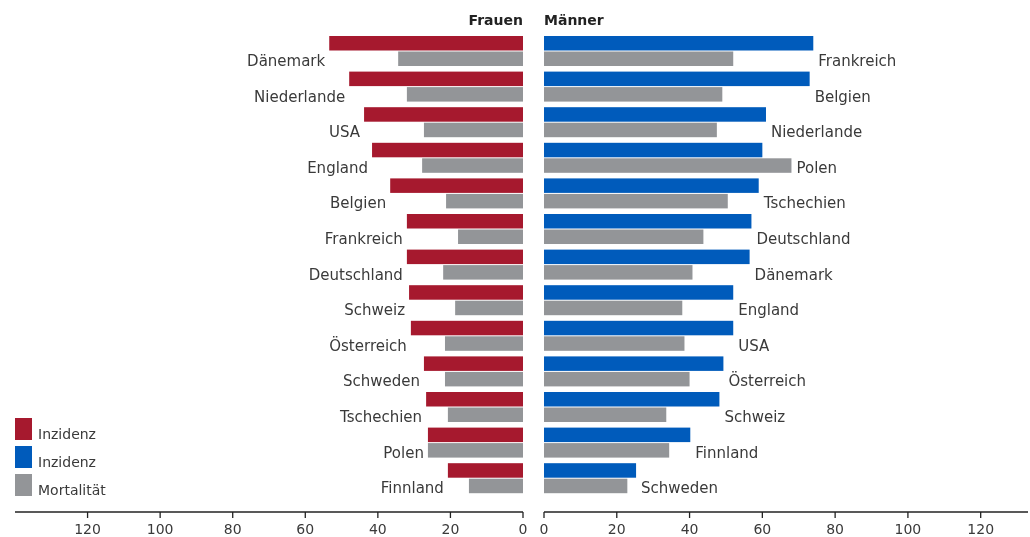  I want to click on chart-title: Männer, so click(574, 20).